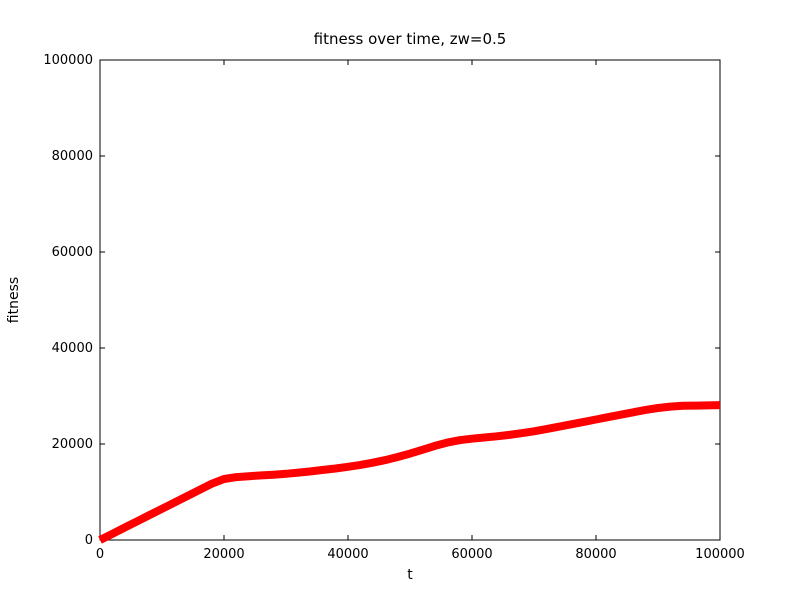 The image size is (800, 600). Describe the element at coordinates (223, 554) in the screenshot. I see `x-tick-label: 20000` at that location.